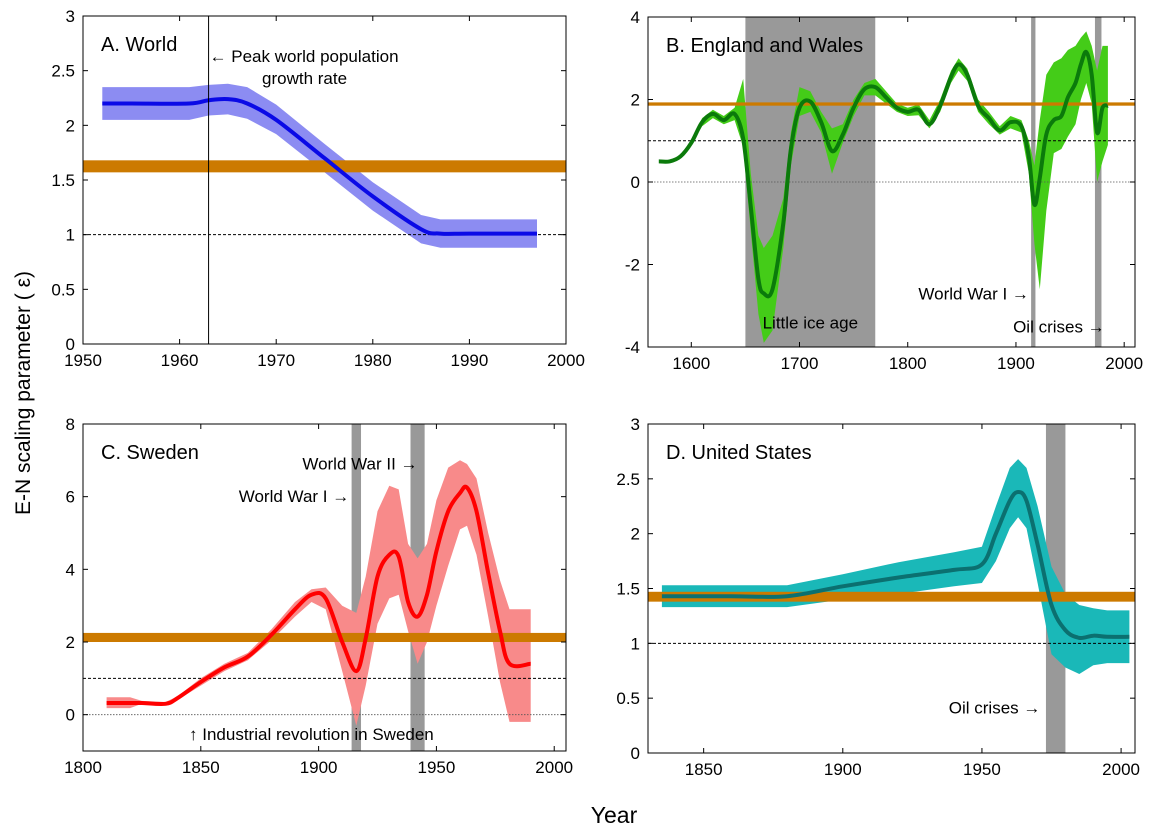  Describe the element at coordinates (304, 78) in the screenshot. I see `panel-a-annotation-0-line-1: growth rate` at that location.